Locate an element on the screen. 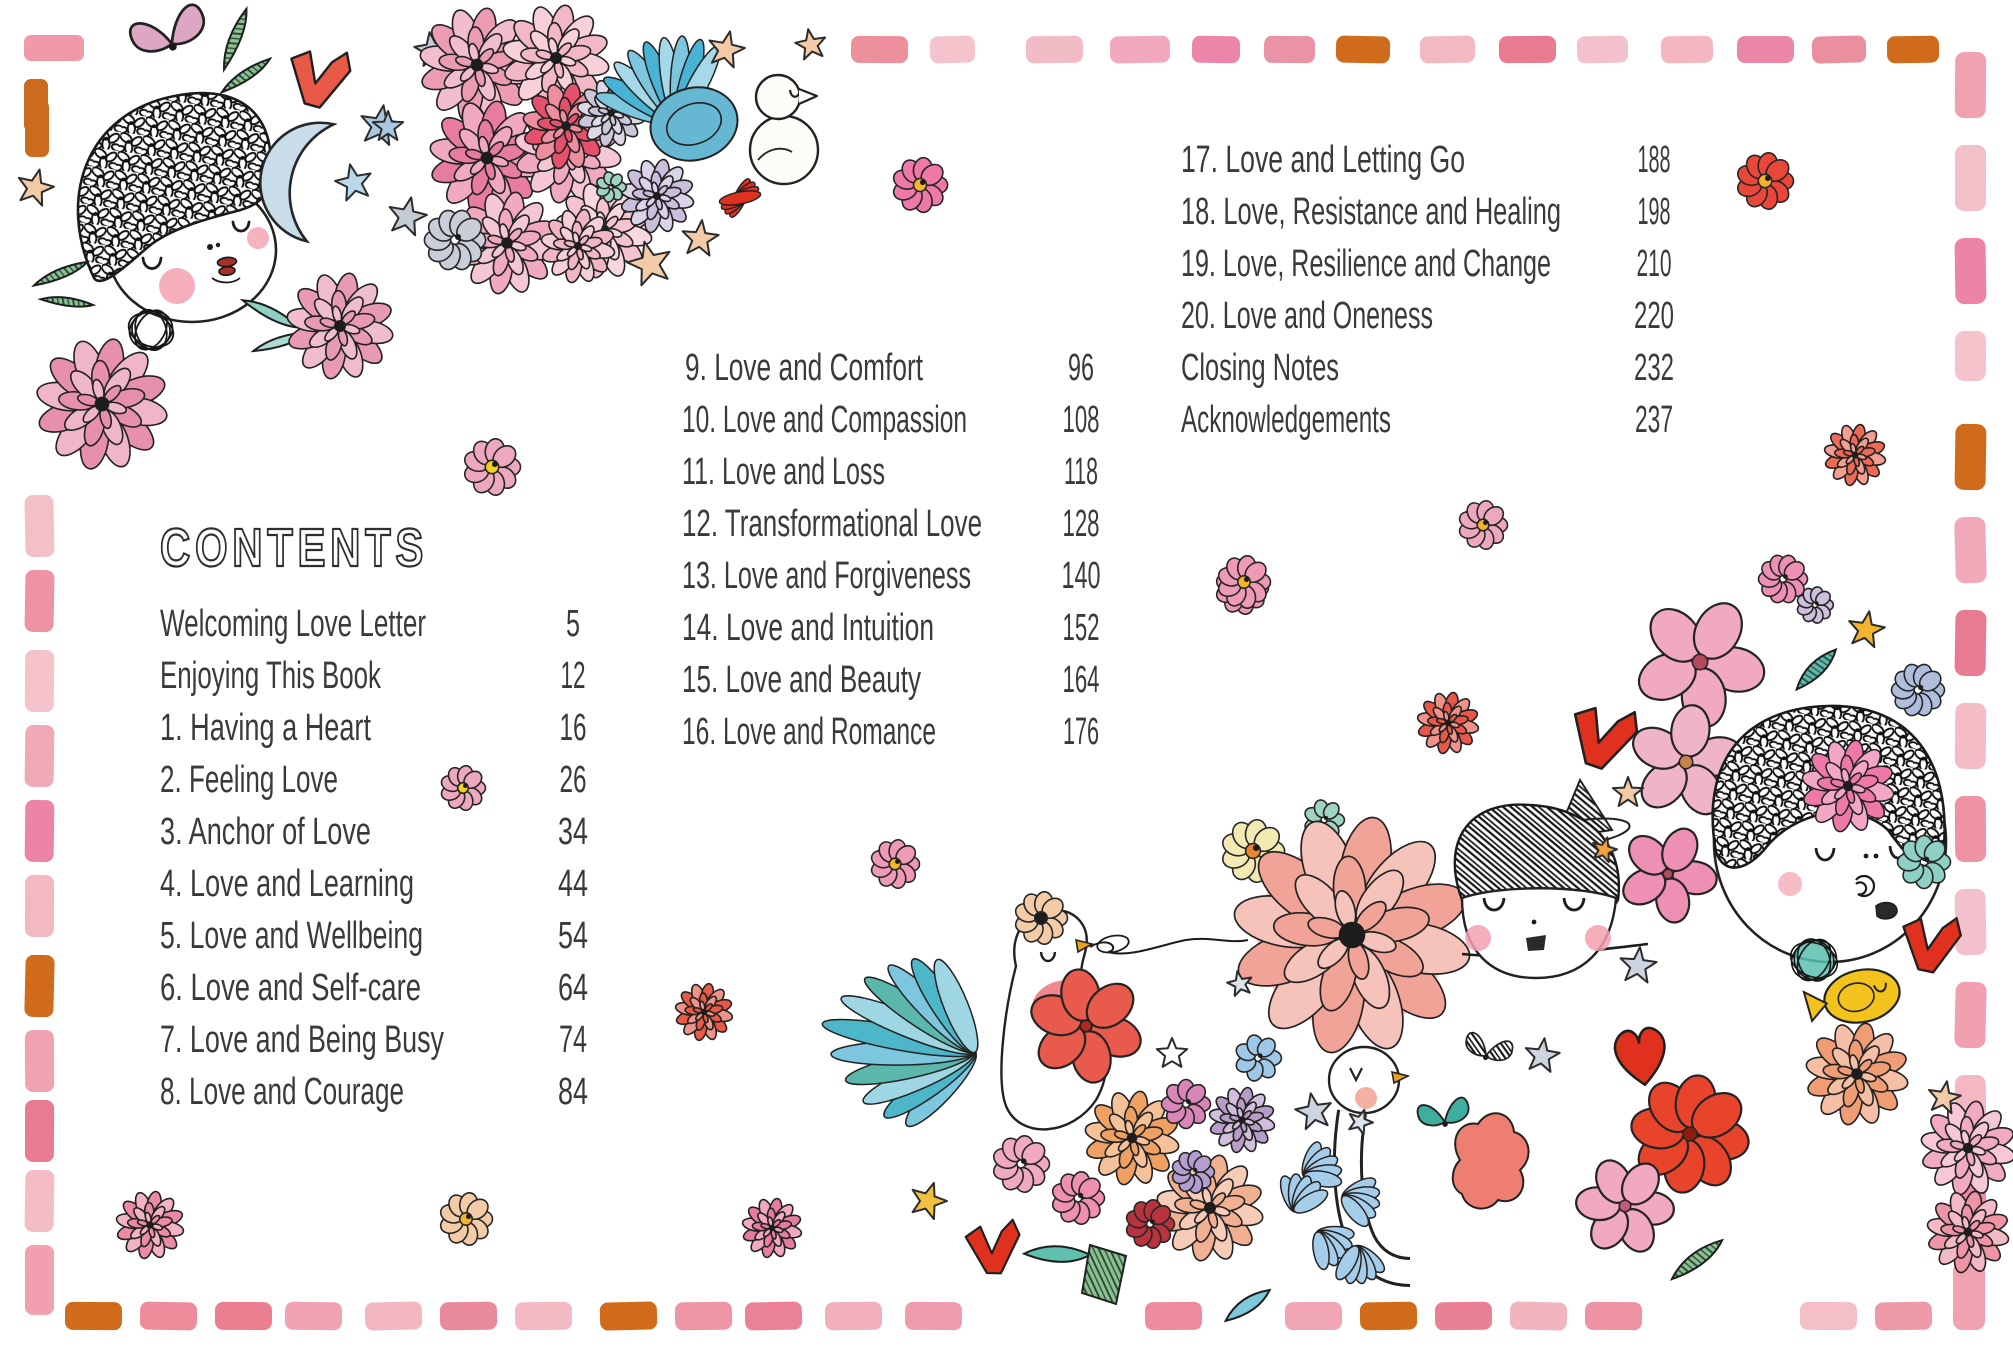 Image resolution: width=2013 pixels, height=1361 pixels. svg-text: 7. Love and Being Busy is located at coordinates (302, 1040).